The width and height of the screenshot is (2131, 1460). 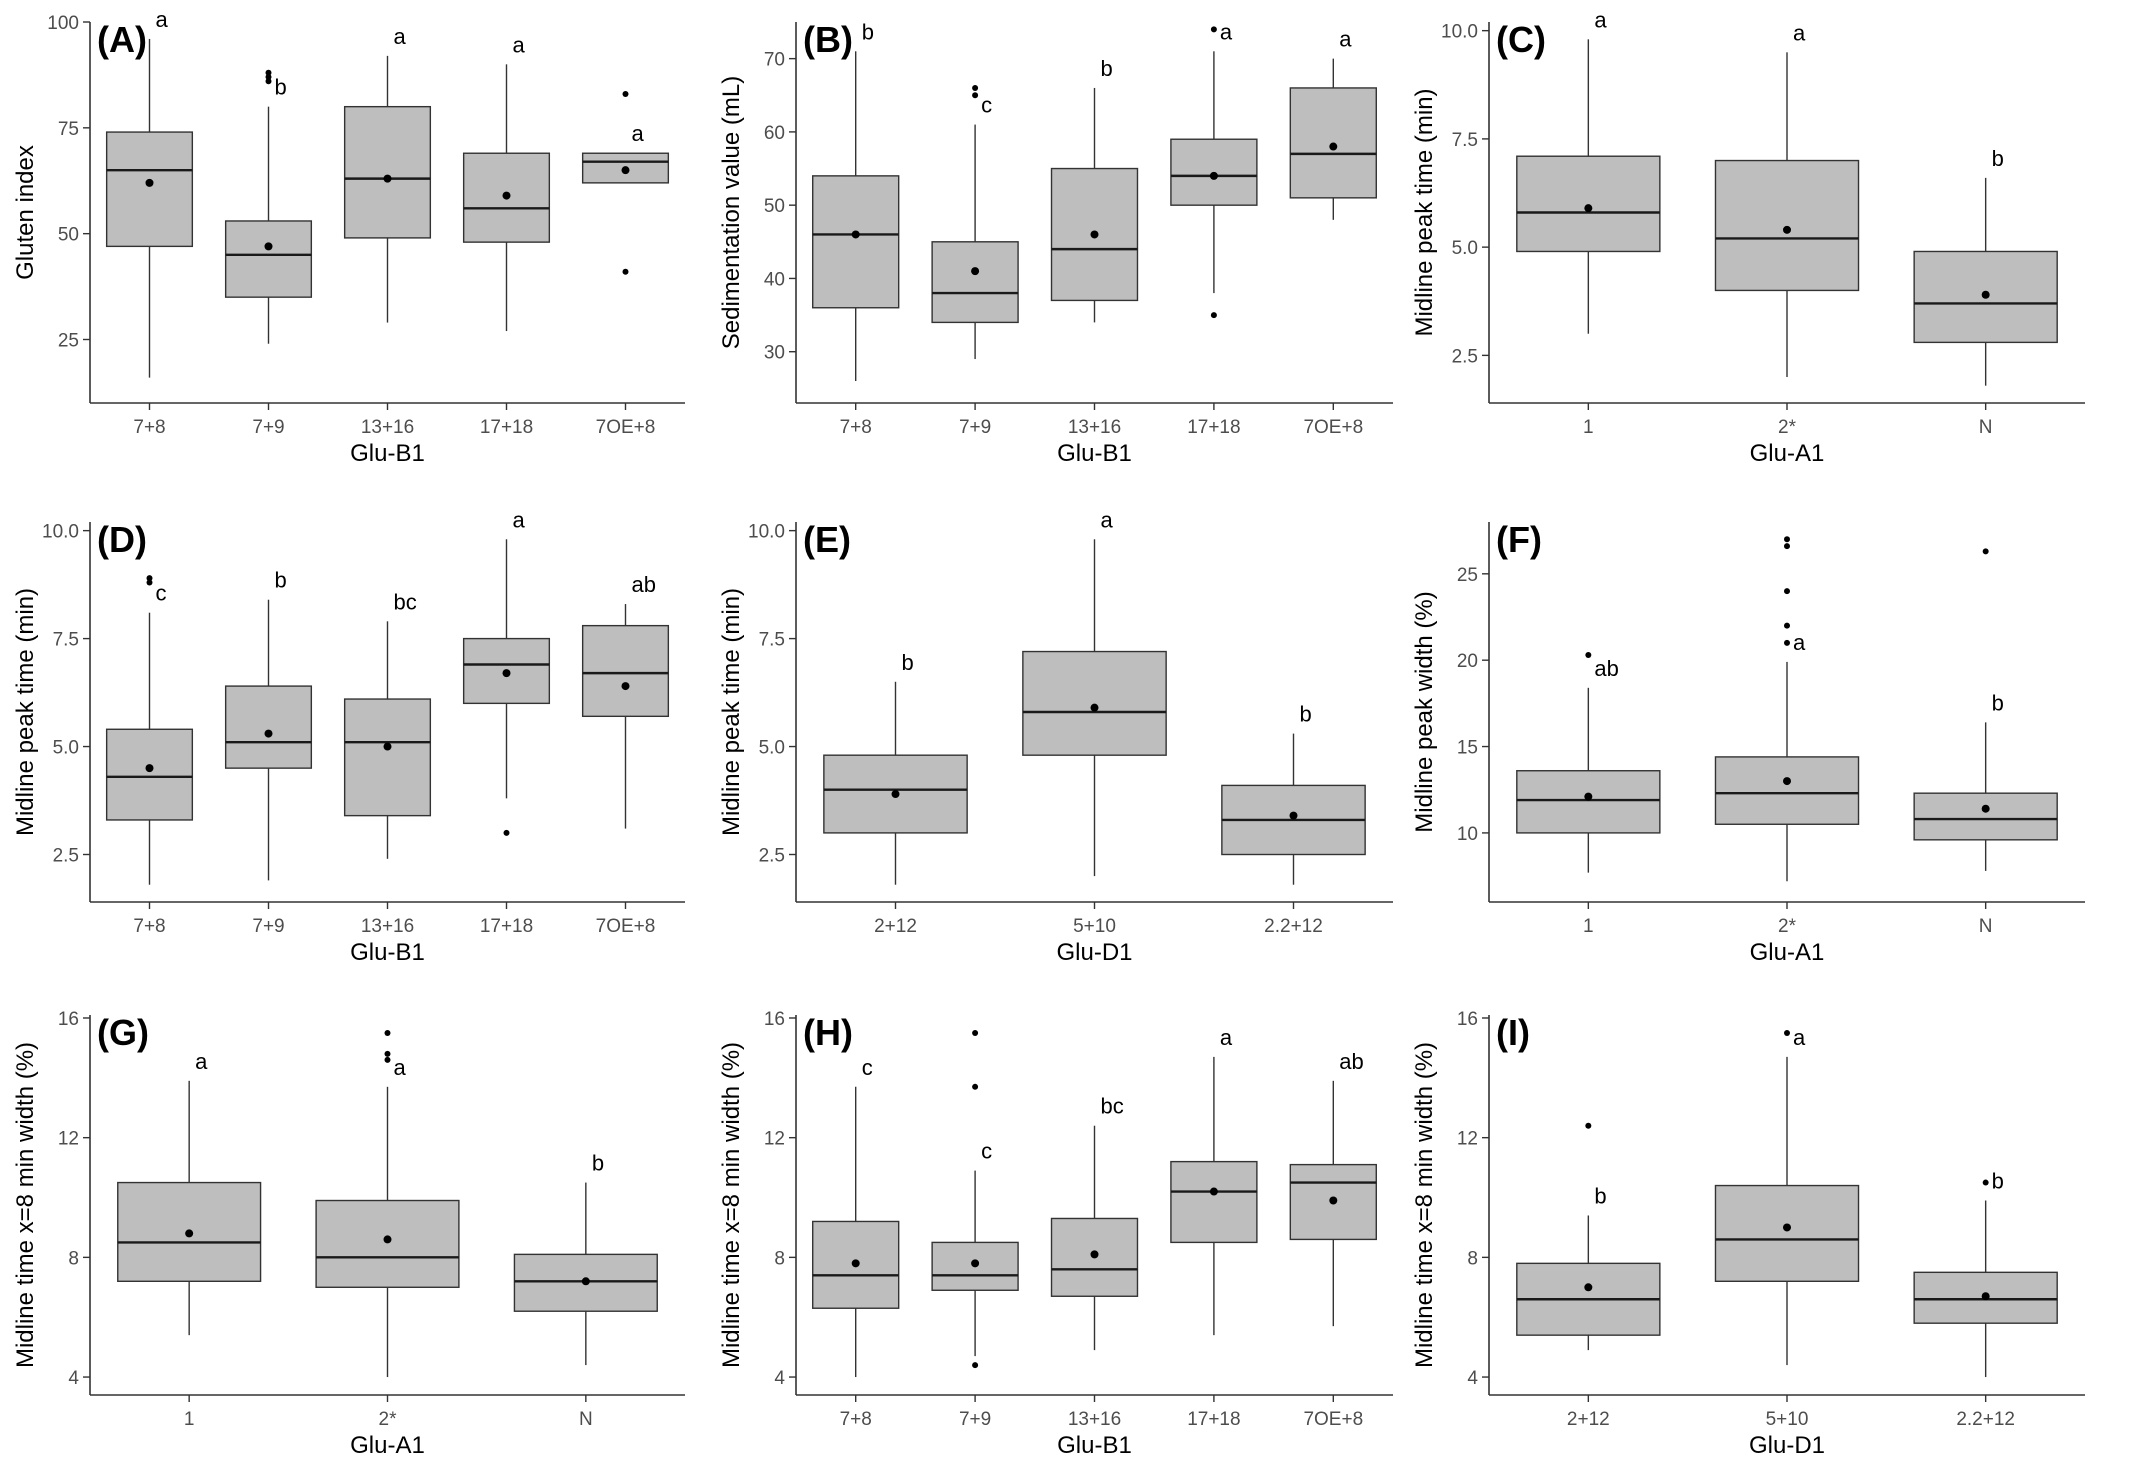 I want to click on box-2.2+12: b, so click(x=1985, y=1273).